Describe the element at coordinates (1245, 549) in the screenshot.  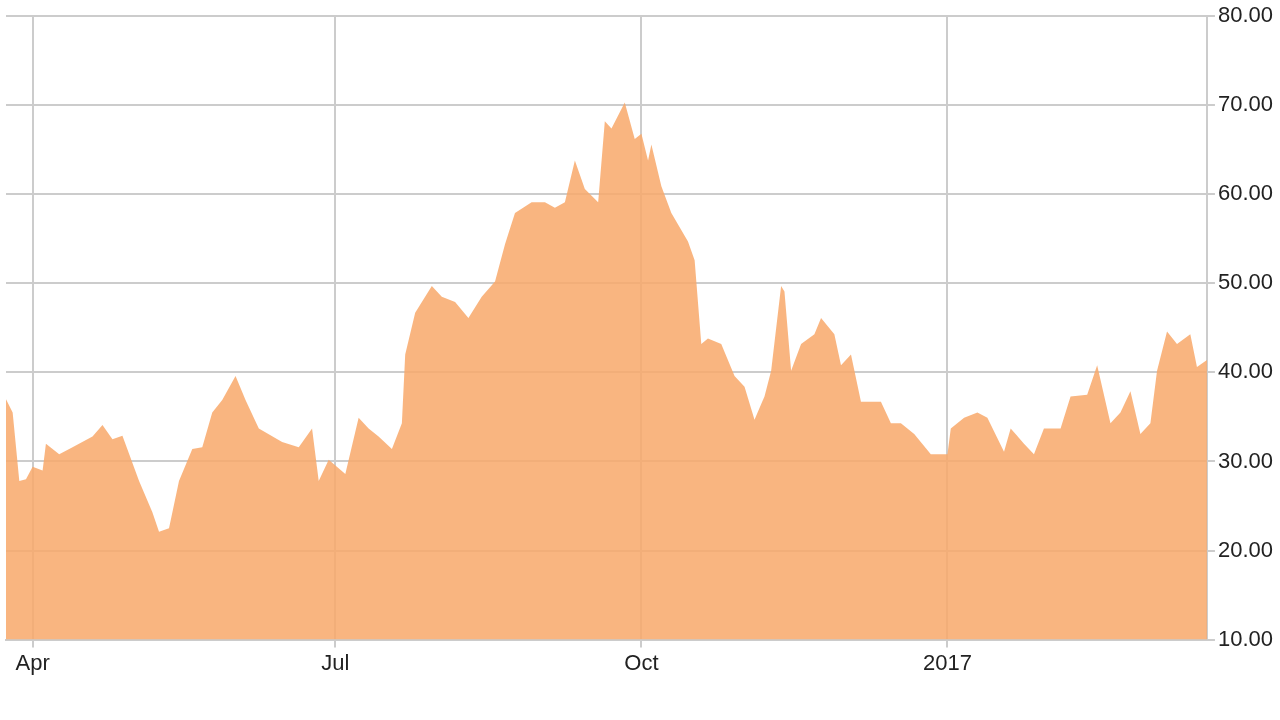
I see `y-tick-label: 20.00` at that location.